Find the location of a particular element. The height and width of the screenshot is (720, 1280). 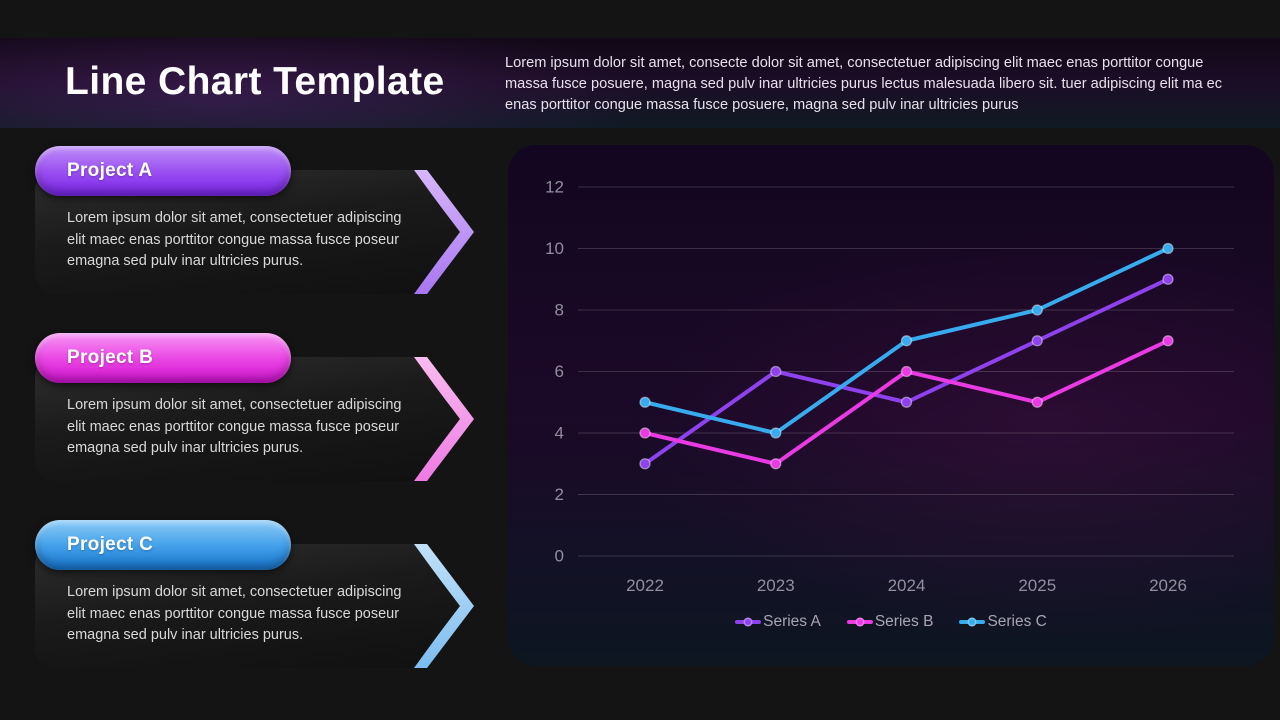

y-tick-label: 12 is located at coordinates (554, 187).